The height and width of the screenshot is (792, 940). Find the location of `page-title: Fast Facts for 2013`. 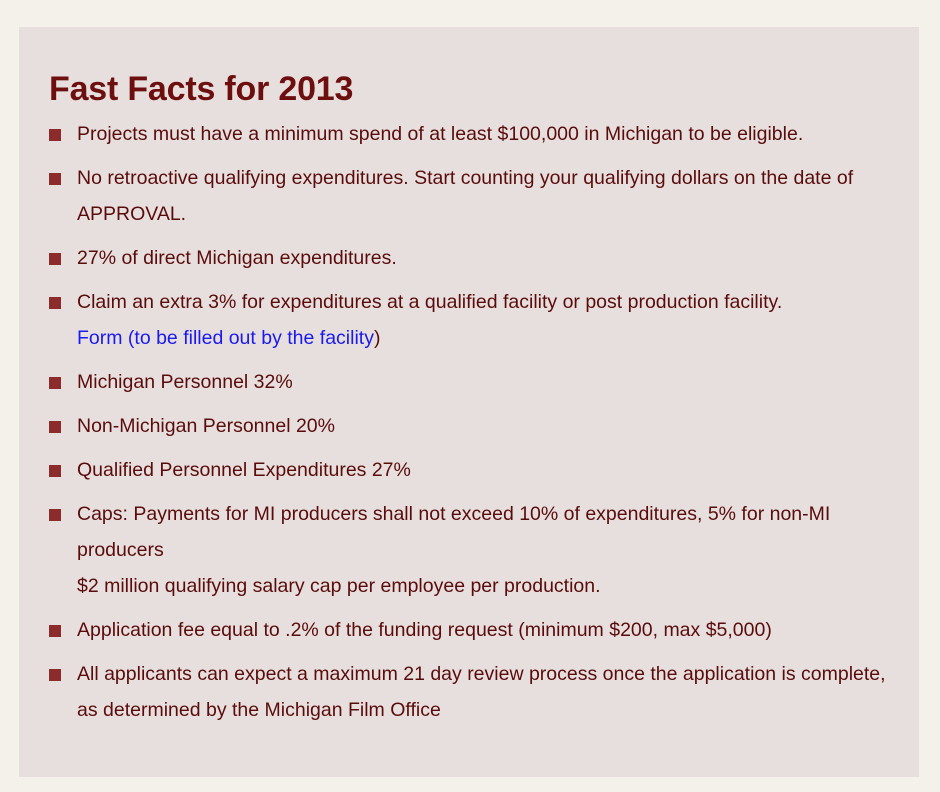

page-title: Fast Facts for 2013 is located at coordinates (201, 89).